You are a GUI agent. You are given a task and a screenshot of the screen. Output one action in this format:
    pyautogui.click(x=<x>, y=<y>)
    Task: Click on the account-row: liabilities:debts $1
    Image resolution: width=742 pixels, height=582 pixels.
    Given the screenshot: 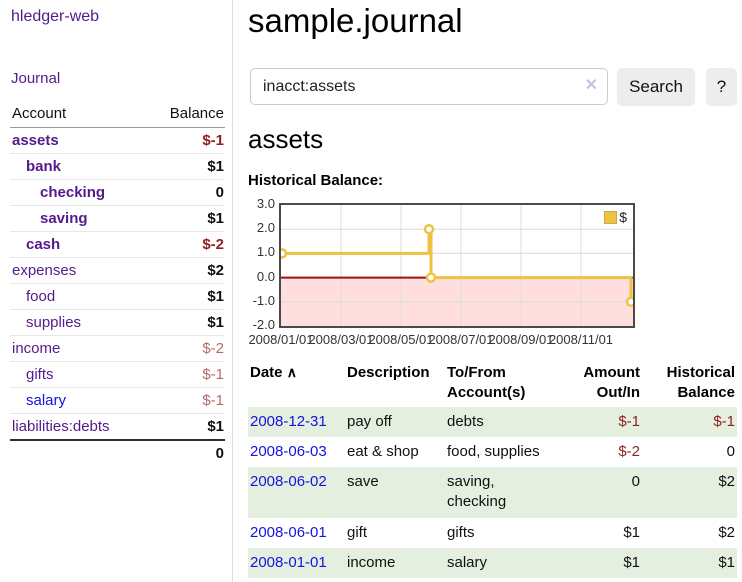 What is the action you would take?
    pyautogui.click(x=117, y=427)
    